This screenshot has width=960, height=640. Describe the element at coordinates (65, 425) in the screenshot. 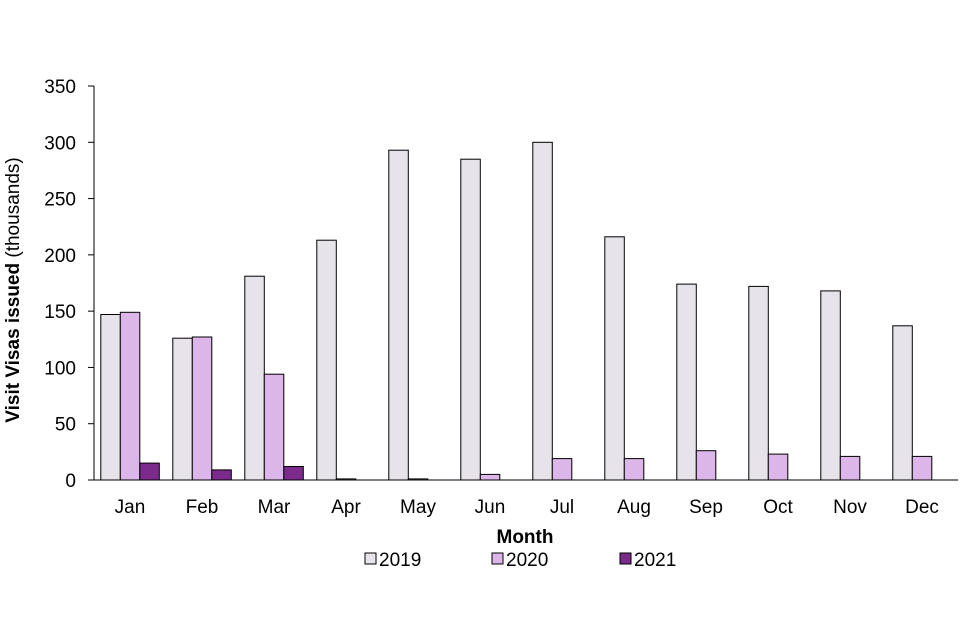

I see `y-tick-label: 50` at that location.